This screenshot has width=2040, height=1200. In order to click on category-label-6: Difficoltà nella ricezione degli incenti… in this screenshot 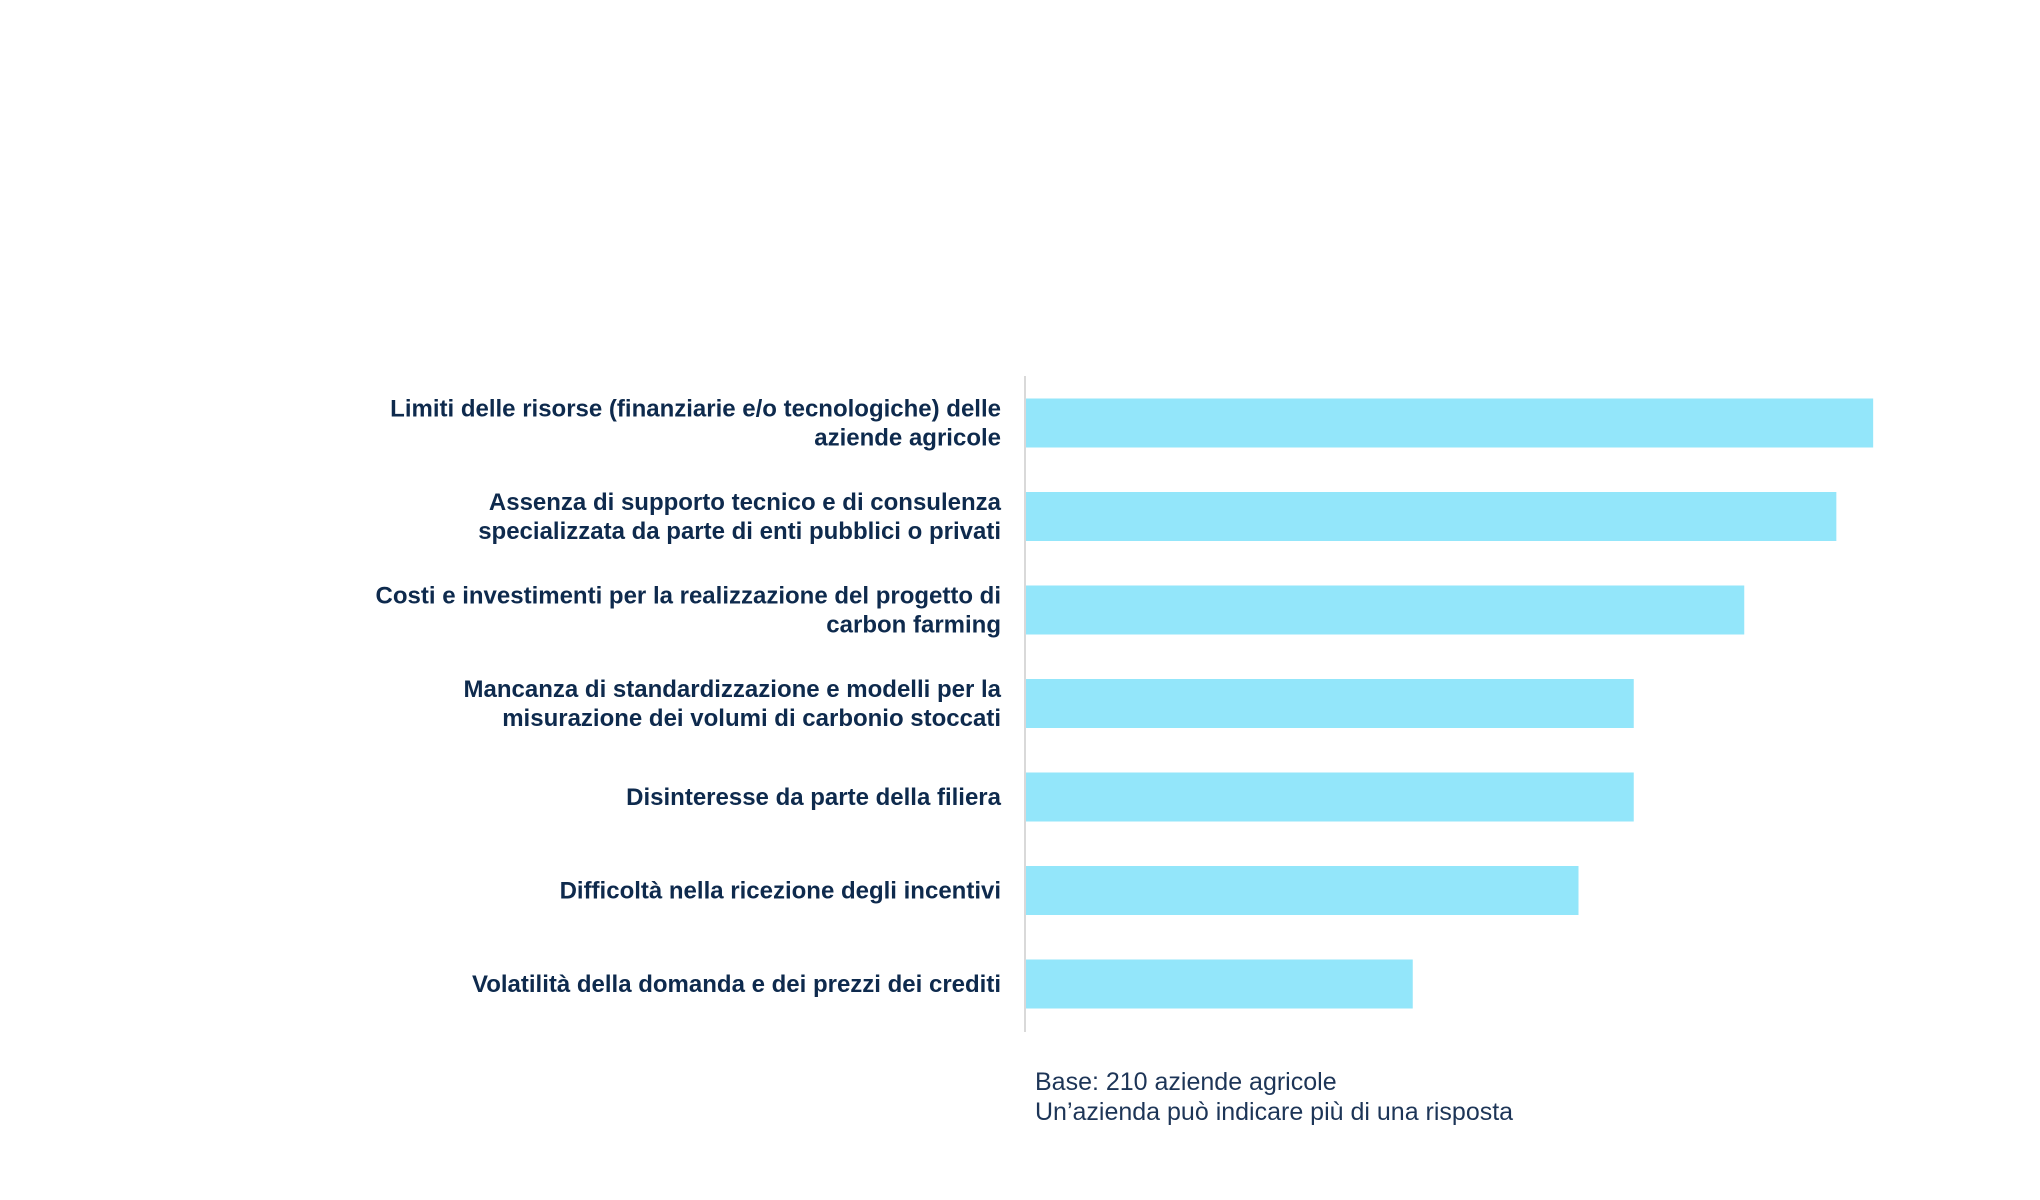, I will do `click(780, 891)`.